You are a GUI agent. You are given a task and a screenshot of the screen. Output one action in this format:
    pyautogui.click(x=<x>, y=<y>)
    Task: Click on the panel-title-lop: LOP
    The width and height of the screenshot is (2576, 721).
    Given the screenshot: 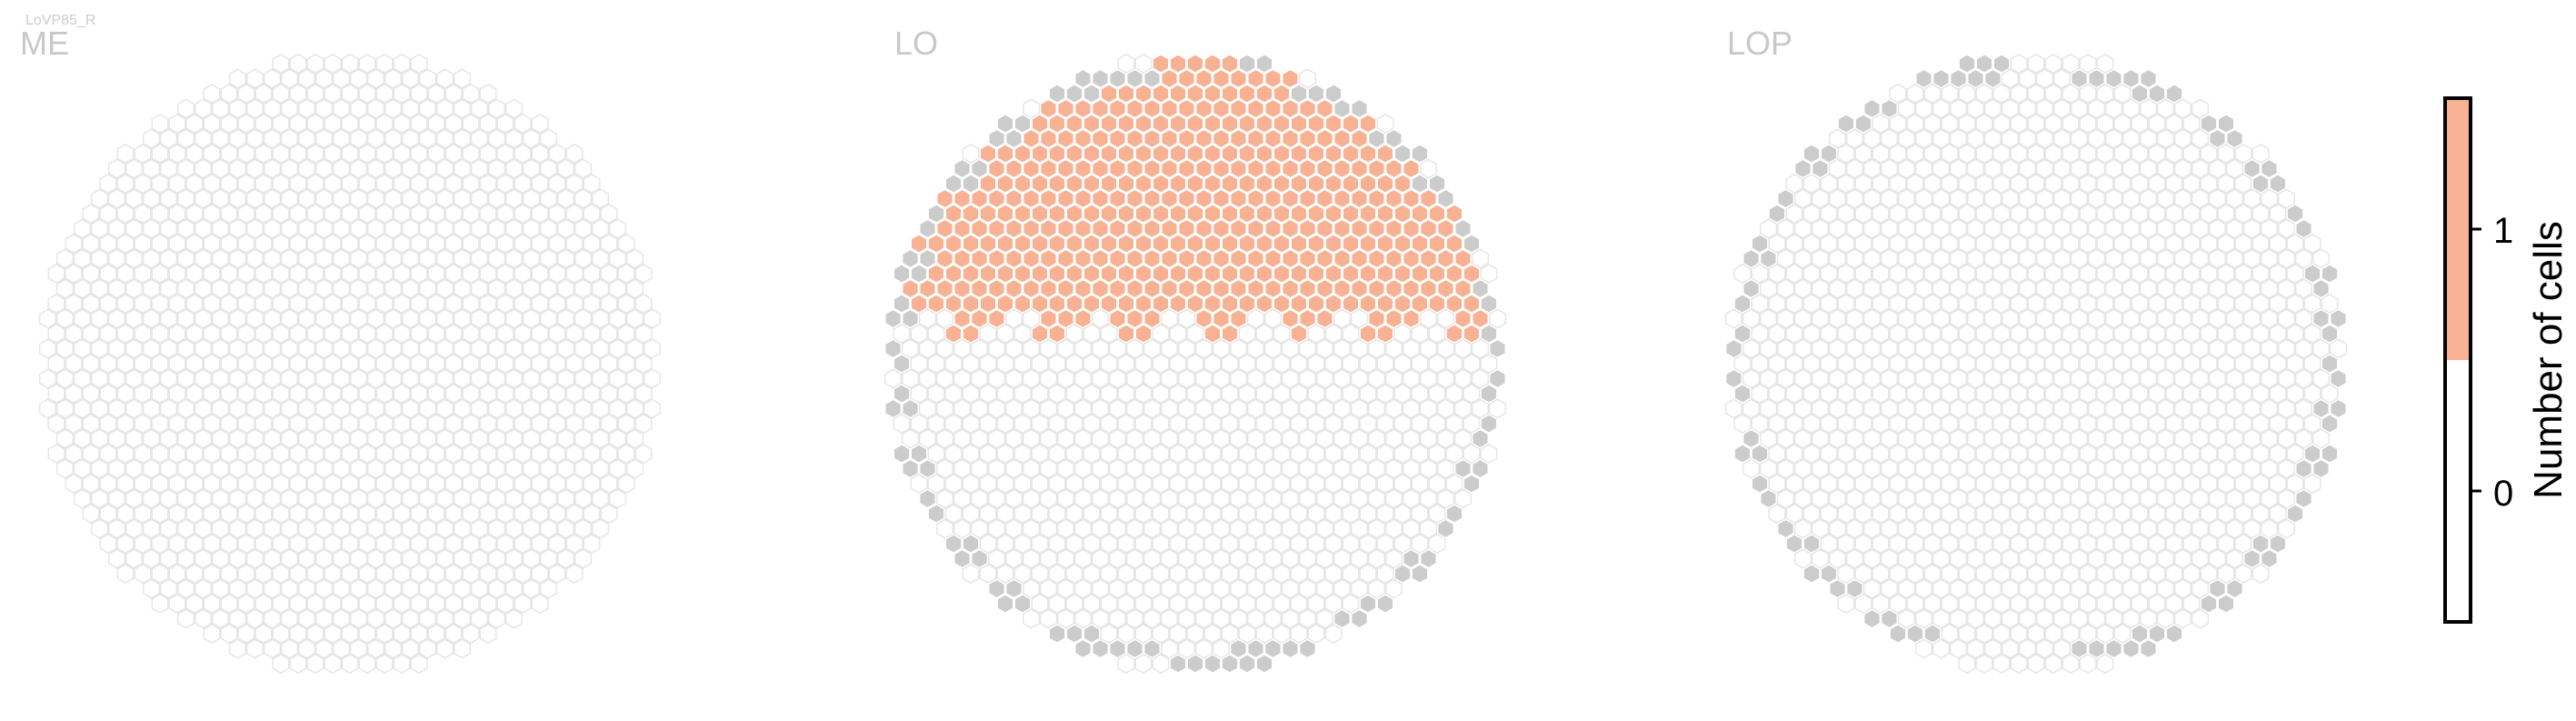 What is the action you would take?
    pyautogui.click(x=1759, y=43)
    